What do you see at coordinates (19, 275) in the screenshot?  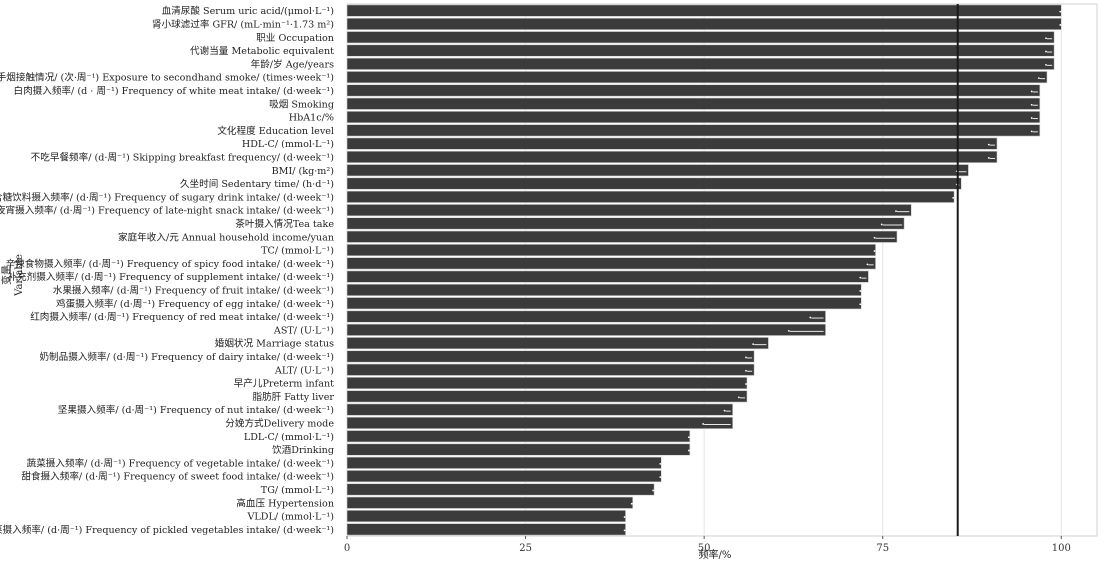 I see `y-axis-title-en: Variable` at bounding box center [19, 275].